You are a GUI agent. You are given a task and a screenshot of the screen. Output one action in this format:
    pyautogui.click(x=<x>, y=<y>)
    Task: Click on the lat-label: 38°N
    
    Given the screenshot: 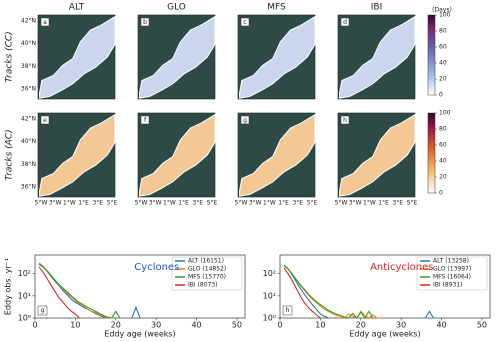 What is the action you would take?
    pyautogui.click(x=28, y=66)
    